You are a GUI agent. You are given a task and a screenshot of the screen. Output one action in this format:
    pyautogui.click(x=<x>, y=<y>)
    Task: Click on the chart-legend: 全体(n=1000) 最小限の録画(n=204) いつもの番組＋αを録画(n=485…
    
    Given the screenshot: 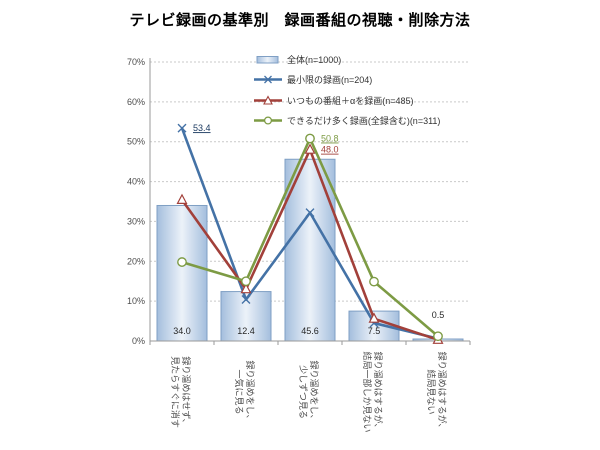 What is the action you would take?
    pyautogui.click(x=346, y=94)
    